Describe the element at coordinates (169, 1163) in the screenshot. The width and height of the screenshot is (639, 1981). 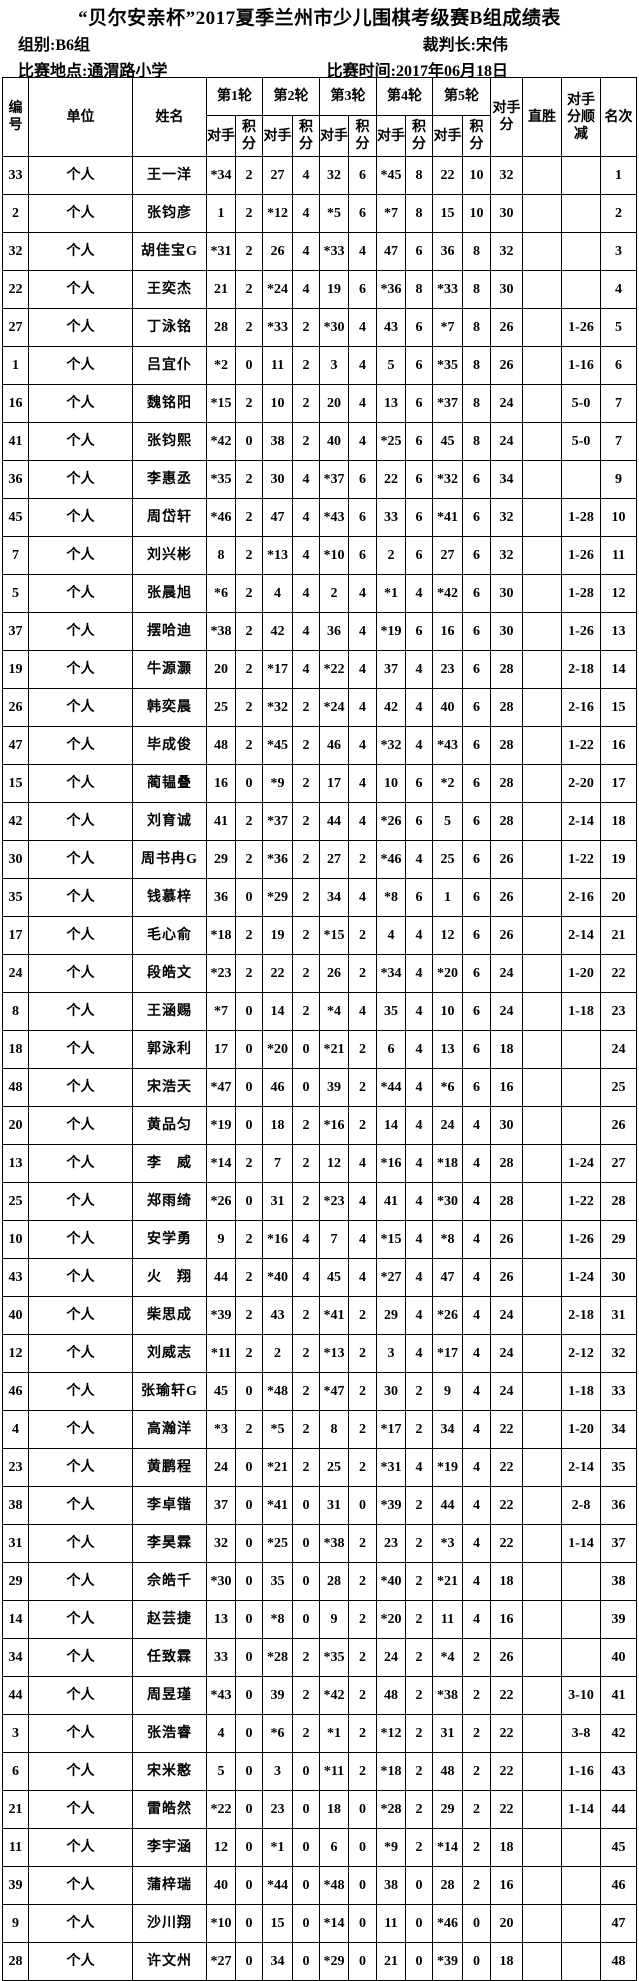
I see `cell-name: 李 威` at that location.